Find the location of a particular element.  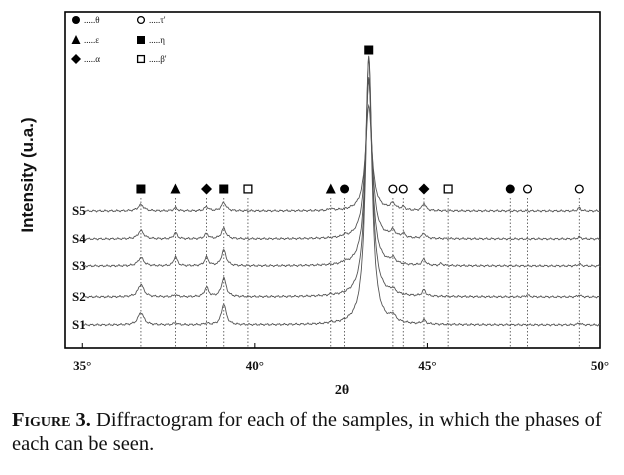

legend-symbol-filled-circle is located at coordinates (76, 20).